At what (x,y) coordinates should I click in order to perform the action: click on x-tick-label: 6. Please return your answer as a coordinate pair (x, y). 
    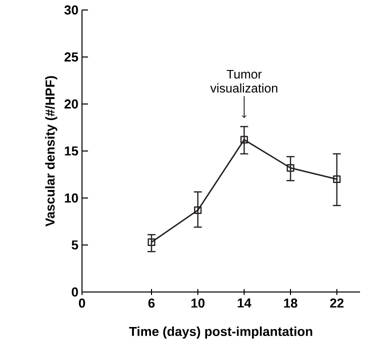
    Looking at the image, I should click on (151, 303).